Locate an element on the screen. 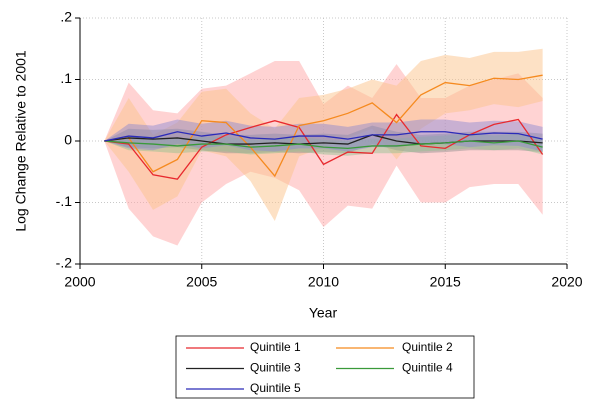 This screenshot has height=401, width=593. y-tick-label: 0 is located at coordinates (68, 140).